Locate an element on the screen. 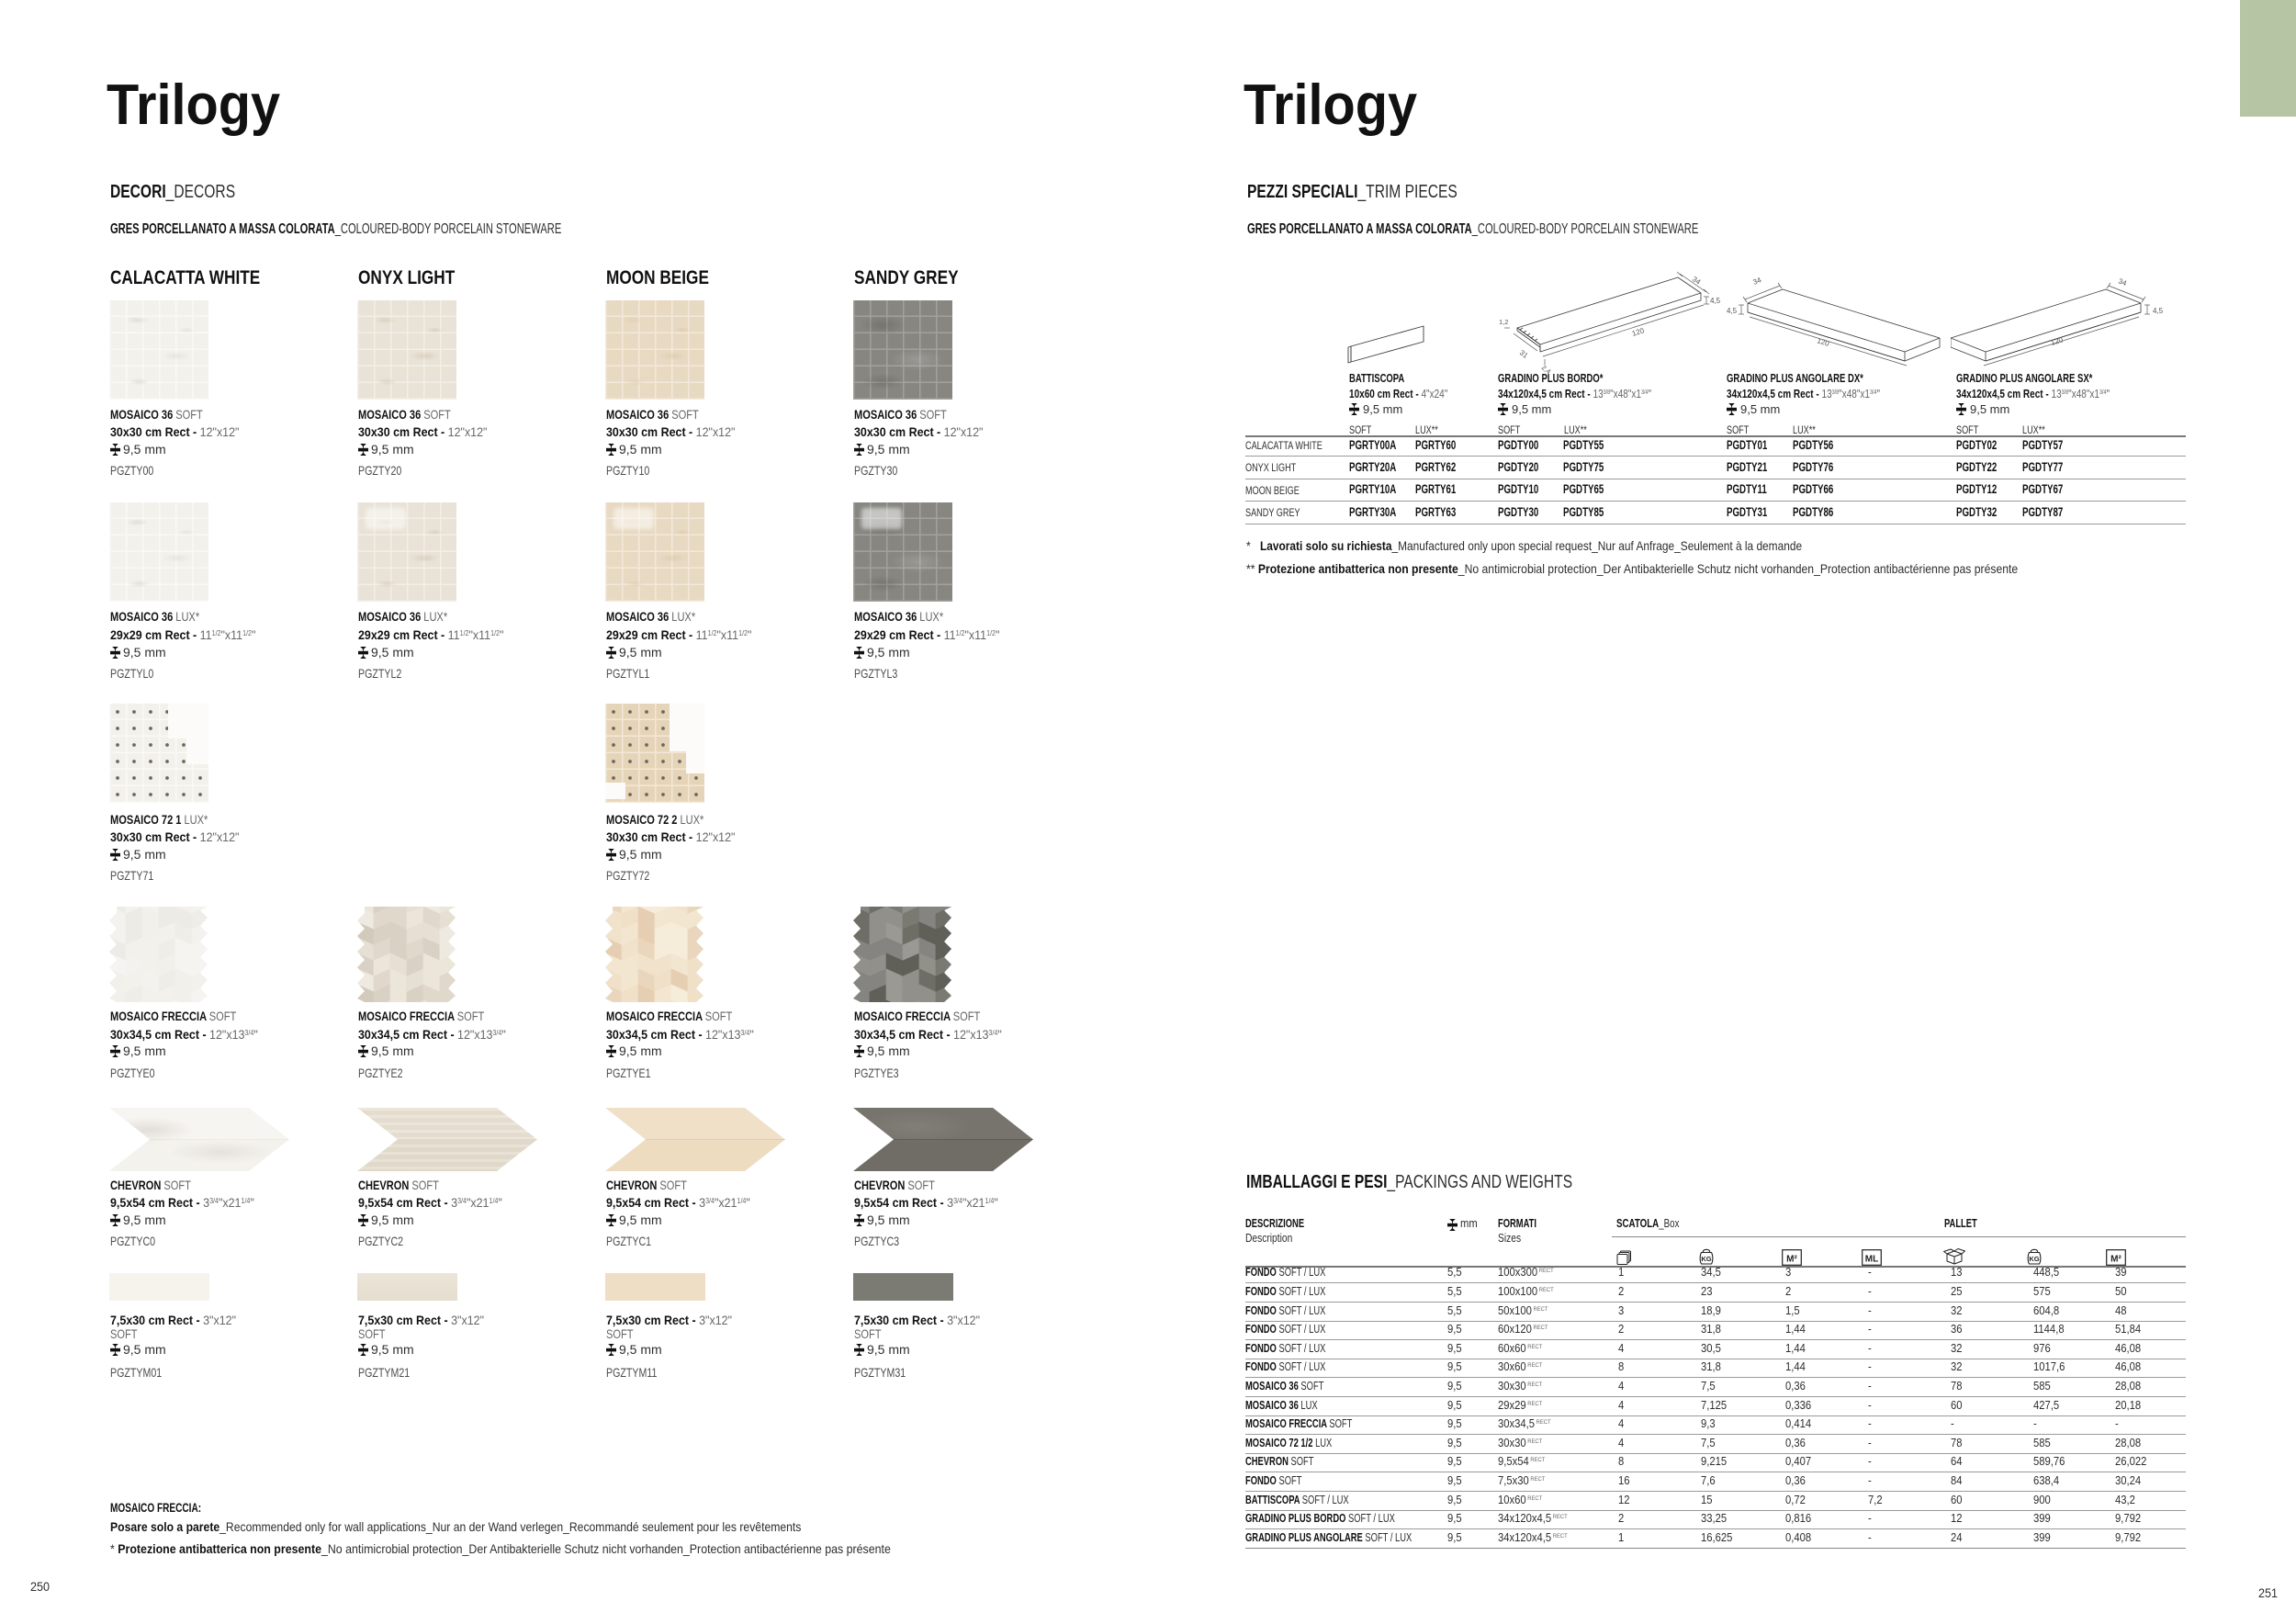 The image size is (2296, 1624). svg-text: 1,2 is located at coordinates (1504, 322).